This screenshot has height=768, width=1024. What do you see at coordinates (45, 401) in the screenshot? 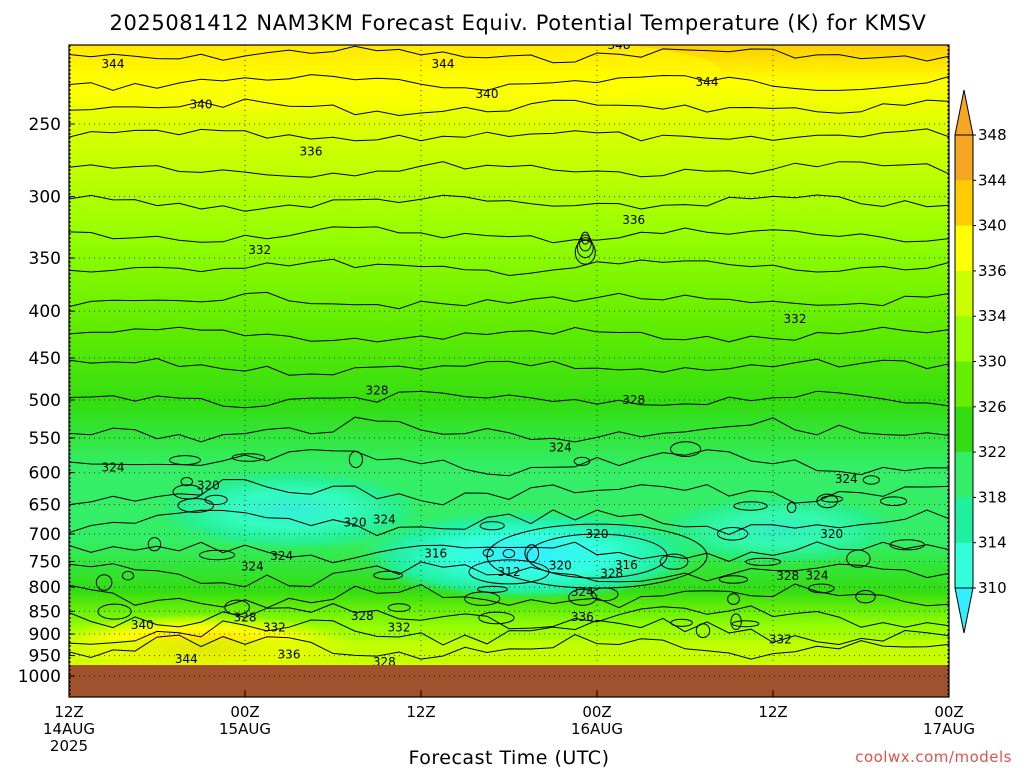
I see `y-tick-label: 500` at bounding box center [45, 401].